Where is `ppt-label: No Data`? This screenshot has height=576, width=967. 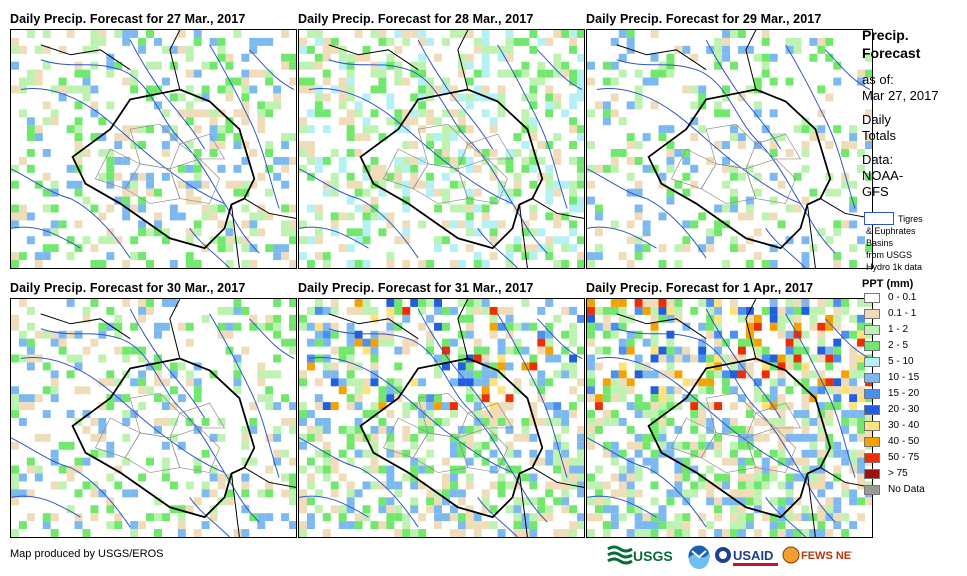 ppt-label: No Data is located at coordinates (906, 489).